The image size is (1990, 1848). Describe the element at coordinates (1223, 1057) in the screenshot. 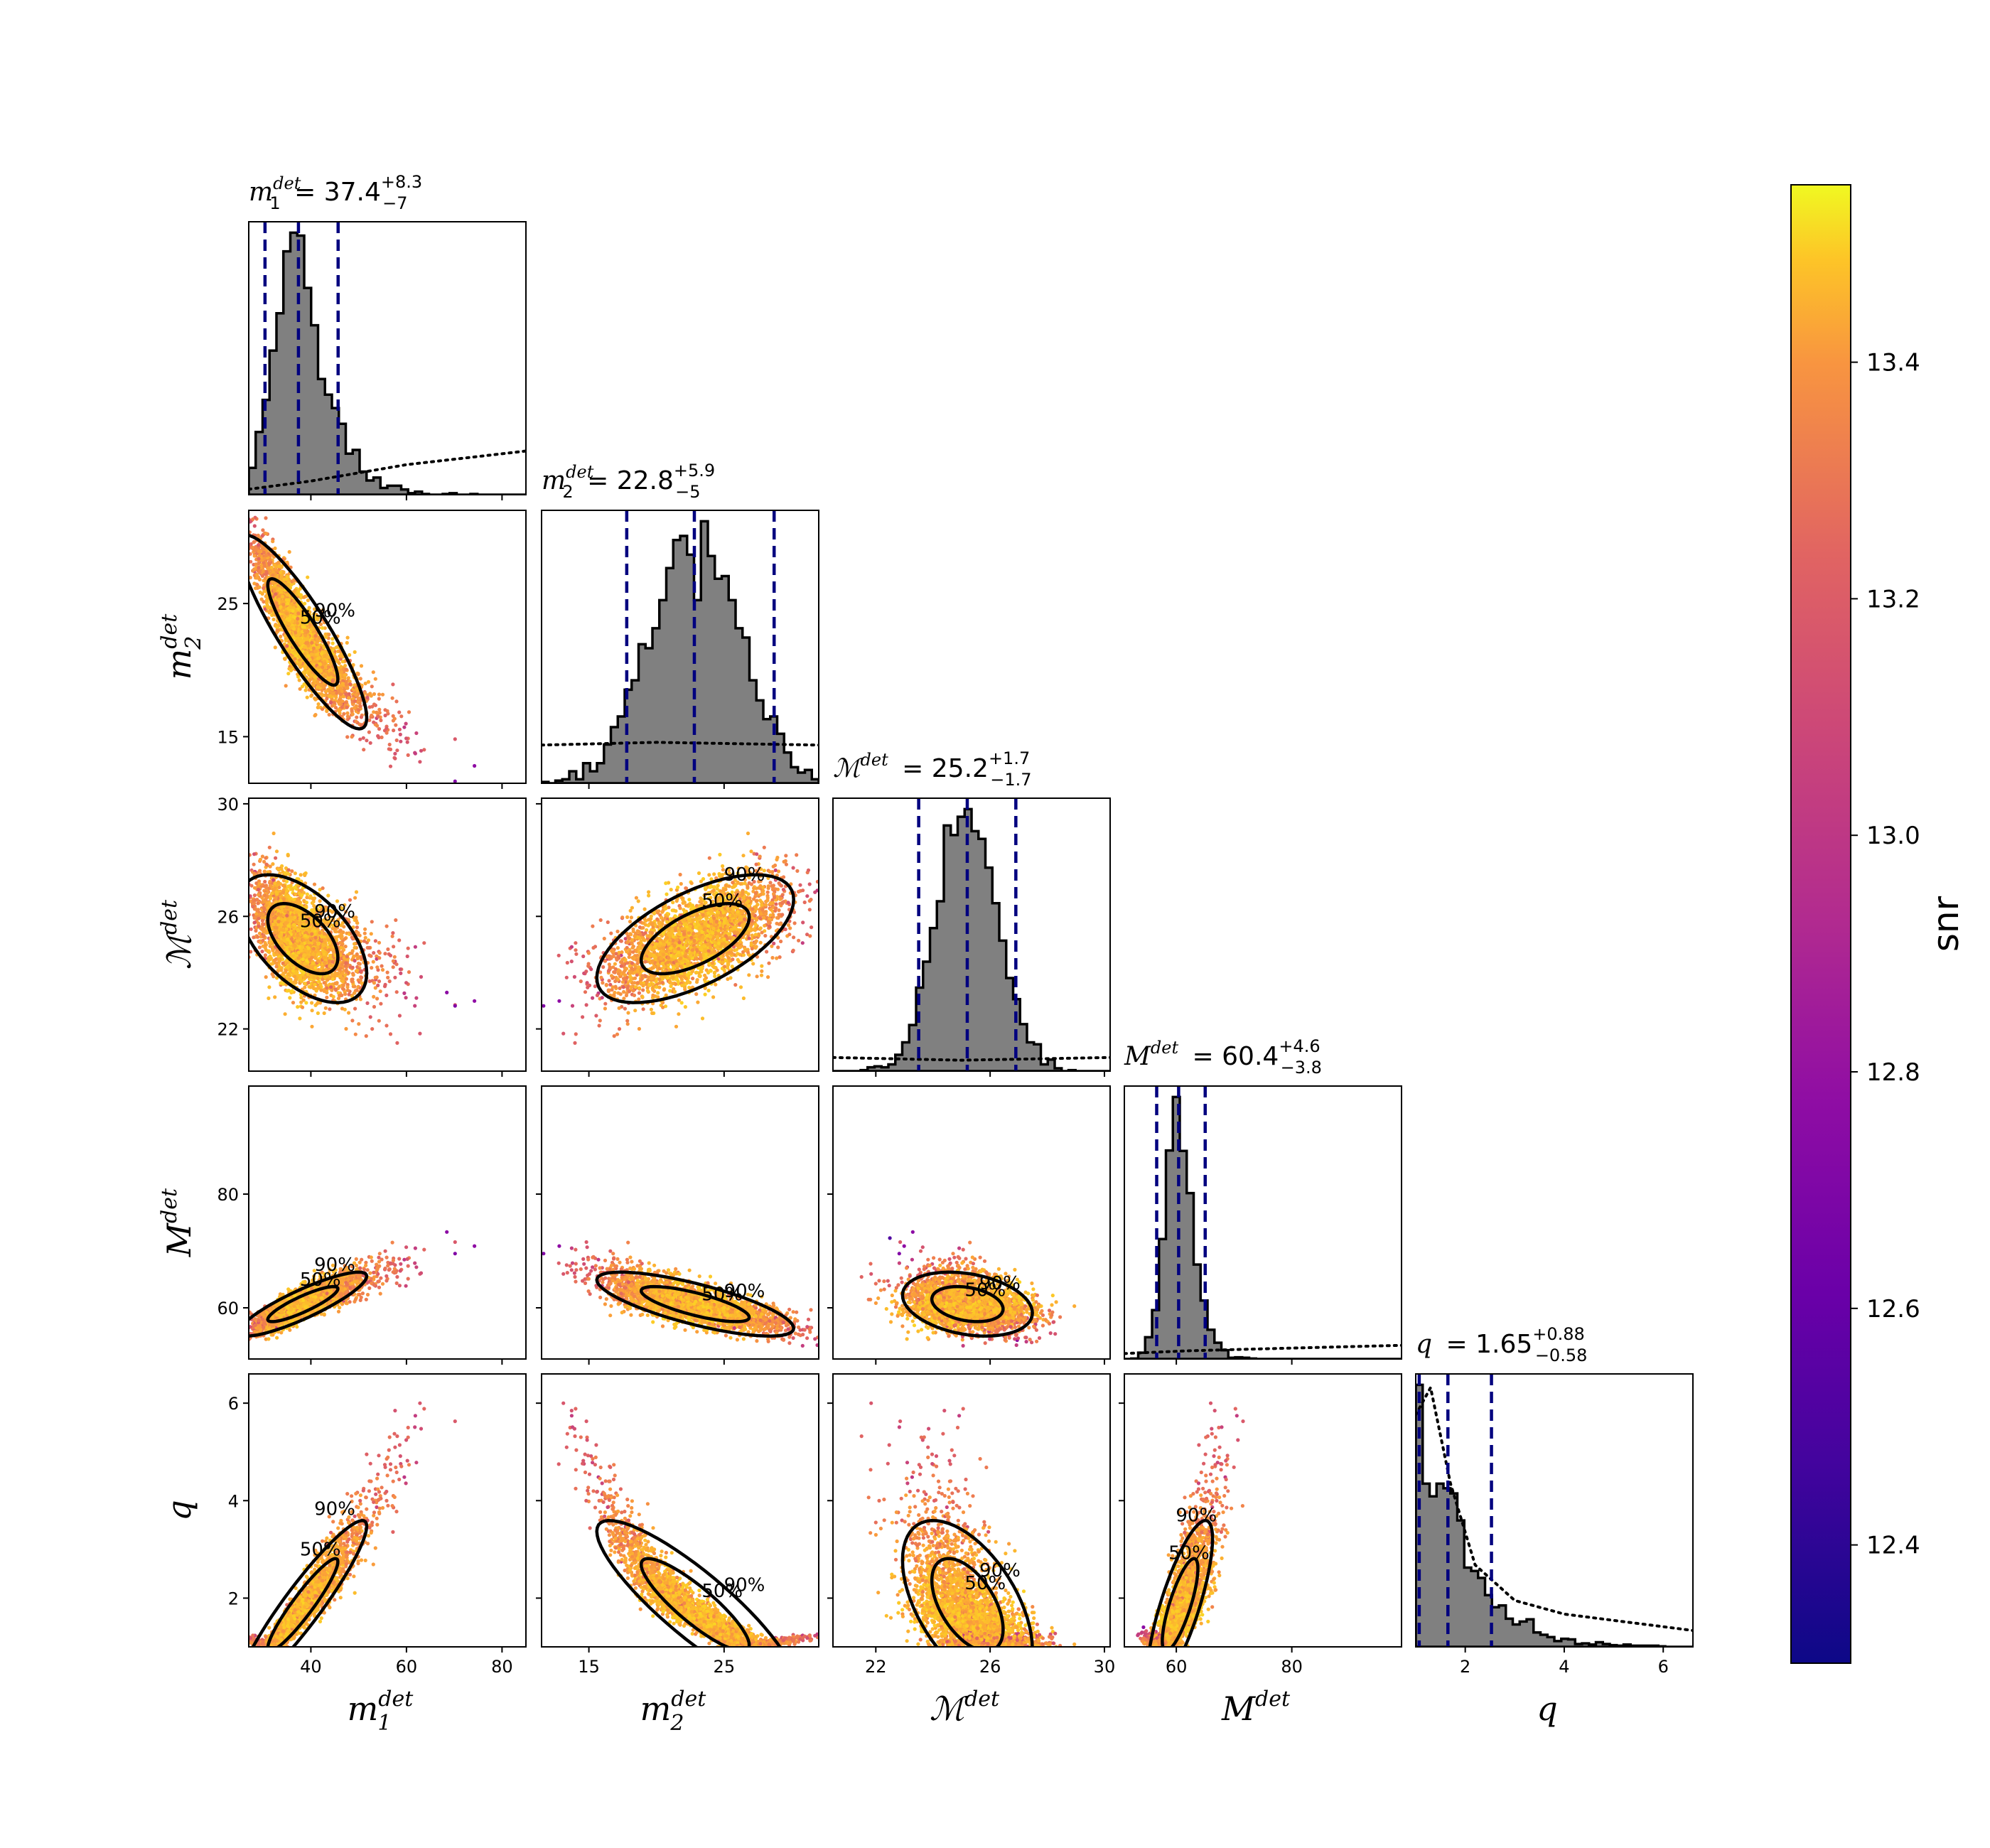

I see `title-Mt: Mdet = 60.4+4.6 −3.8` at that location.